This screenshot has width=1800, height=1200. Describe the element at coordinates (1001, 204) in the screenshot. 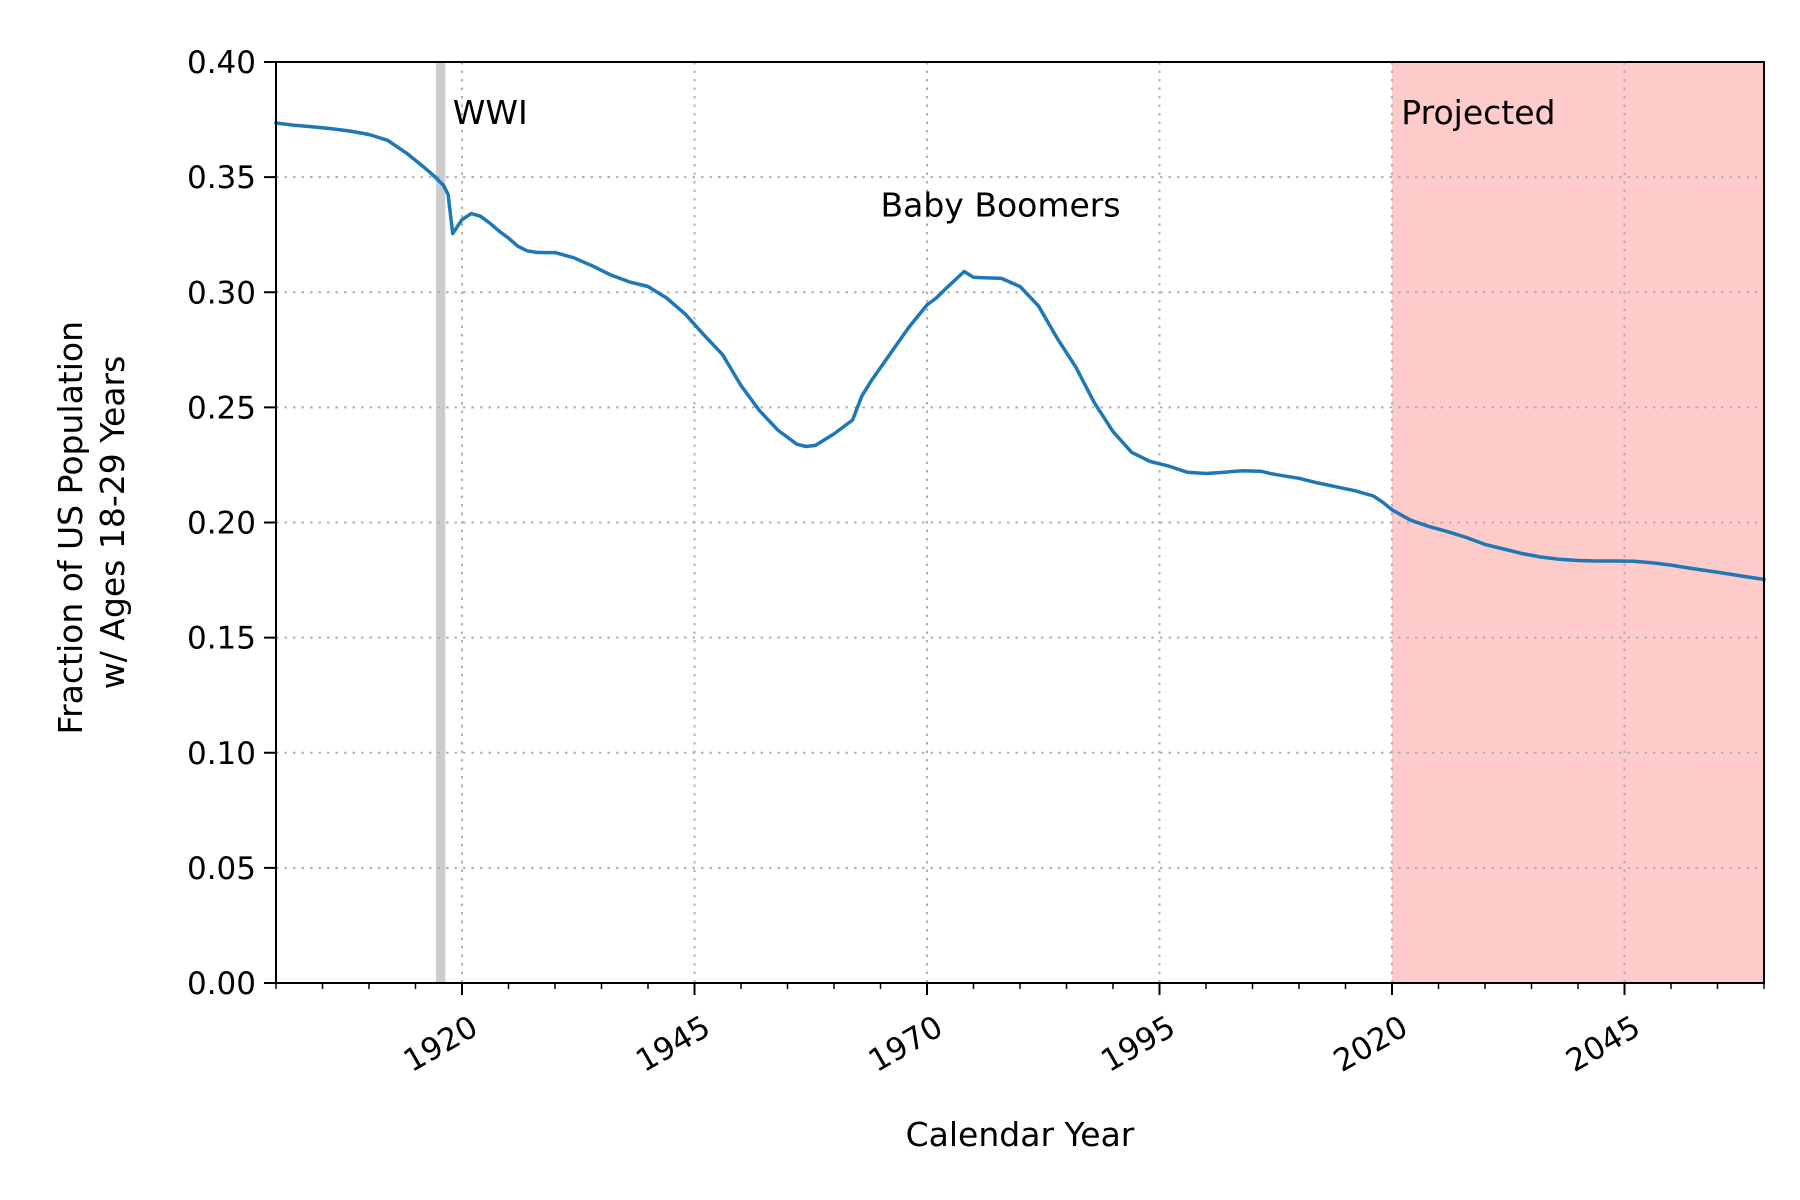

I see `annotation-label: Baby Boomers` at that location.